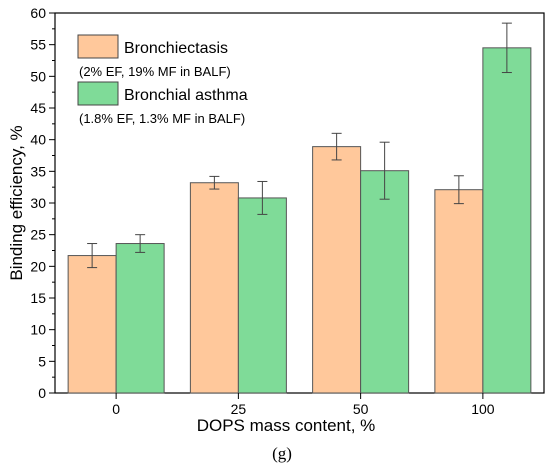 Image resolution: width=550 pixels, height=469 pixels. Describe the element at coordinates (38, 45) in the screenshot. I see `y-tick-label-55: 55` at that location.